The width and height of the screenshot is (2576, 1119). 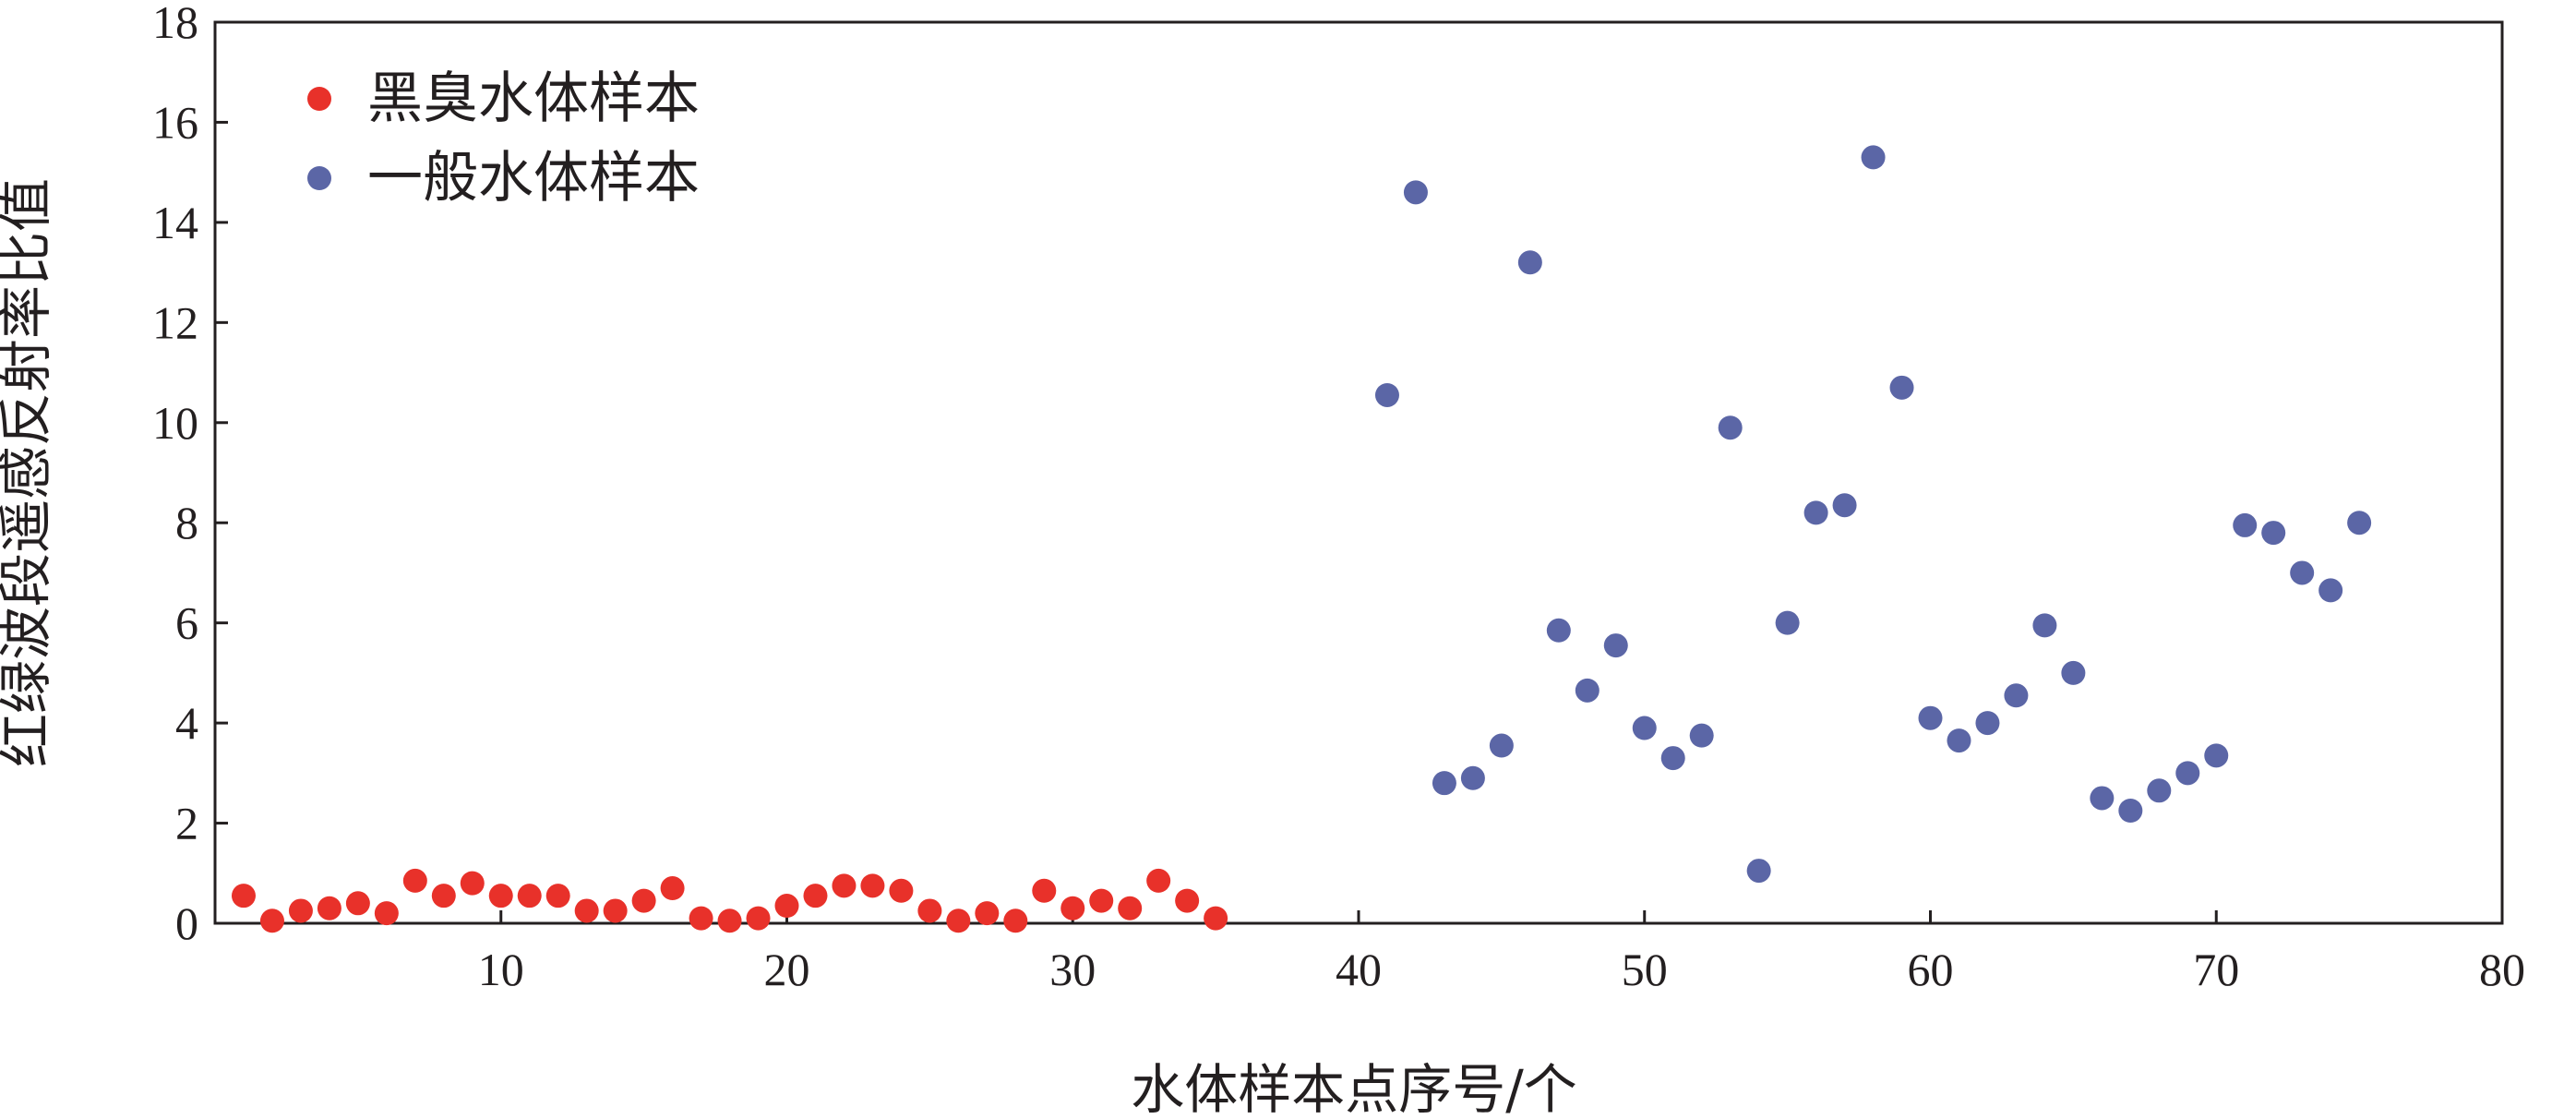 I want to click on legend-marker-general-water, so click(x=319, y=178).